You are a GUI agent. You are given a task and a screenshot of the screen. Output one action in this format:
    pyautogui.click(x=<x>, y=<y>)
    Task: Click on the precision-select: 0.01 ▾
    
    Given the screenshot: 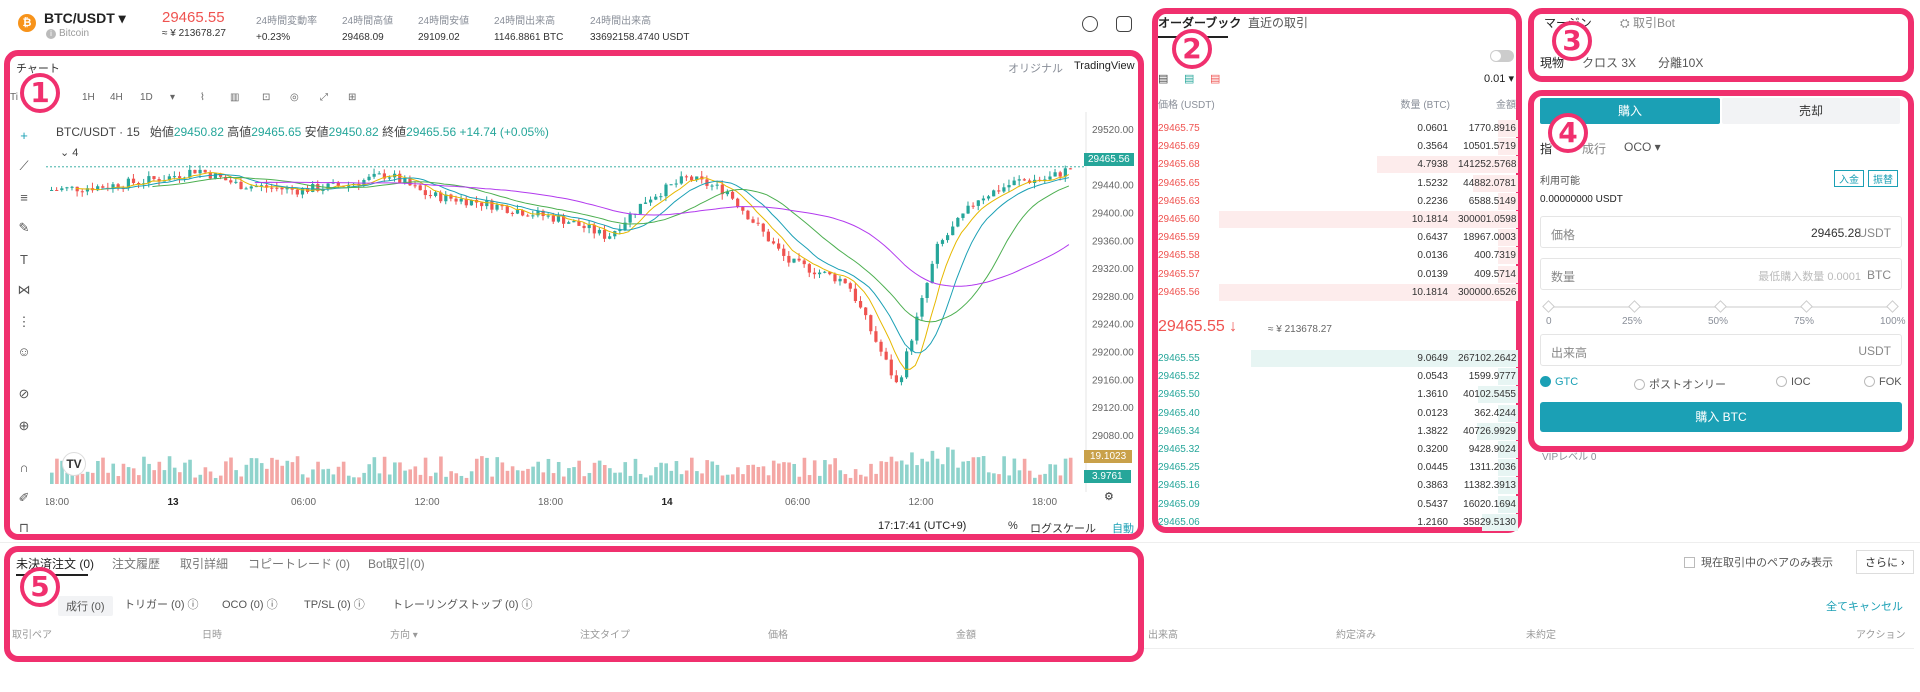 What is the action you would take?
    pyautogui.click(x=1499, y=79)
    